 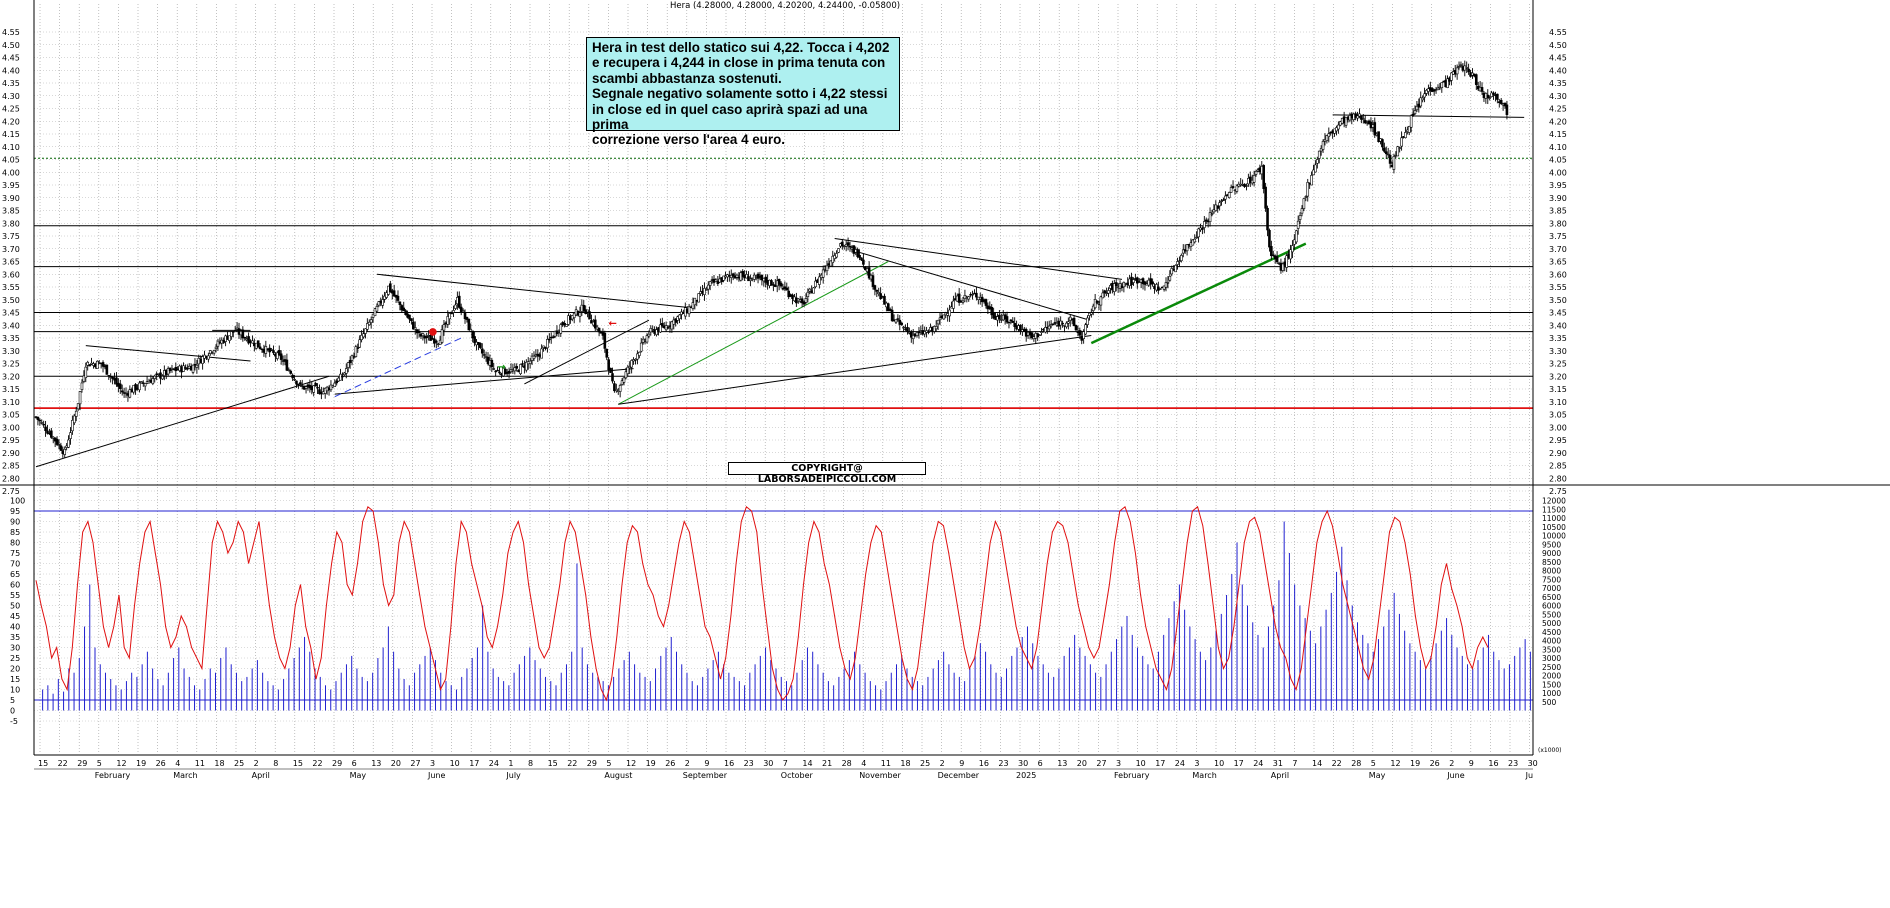 What do you see at coordinates (11, 223) in the screenshot?
I see `y-tick-label-left: 3.80` at bounding box center [11, 223].